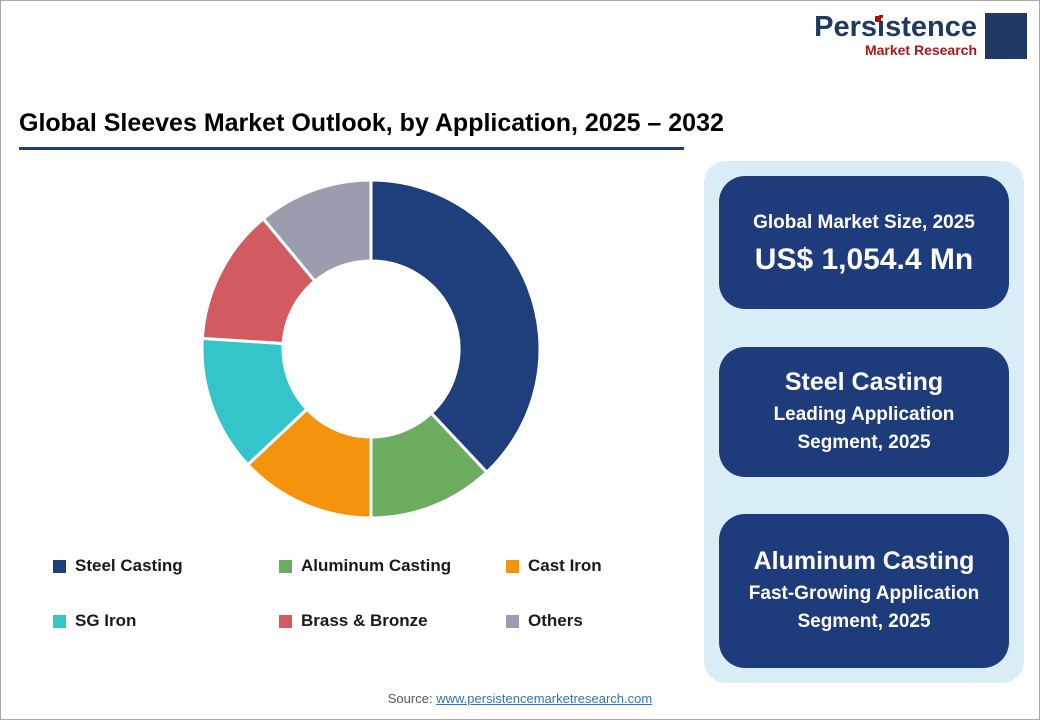  What do you see at coordinates (1006, 36) in the screenshot?
I see `logo-square-mark` at bounding box center [1006, 36].